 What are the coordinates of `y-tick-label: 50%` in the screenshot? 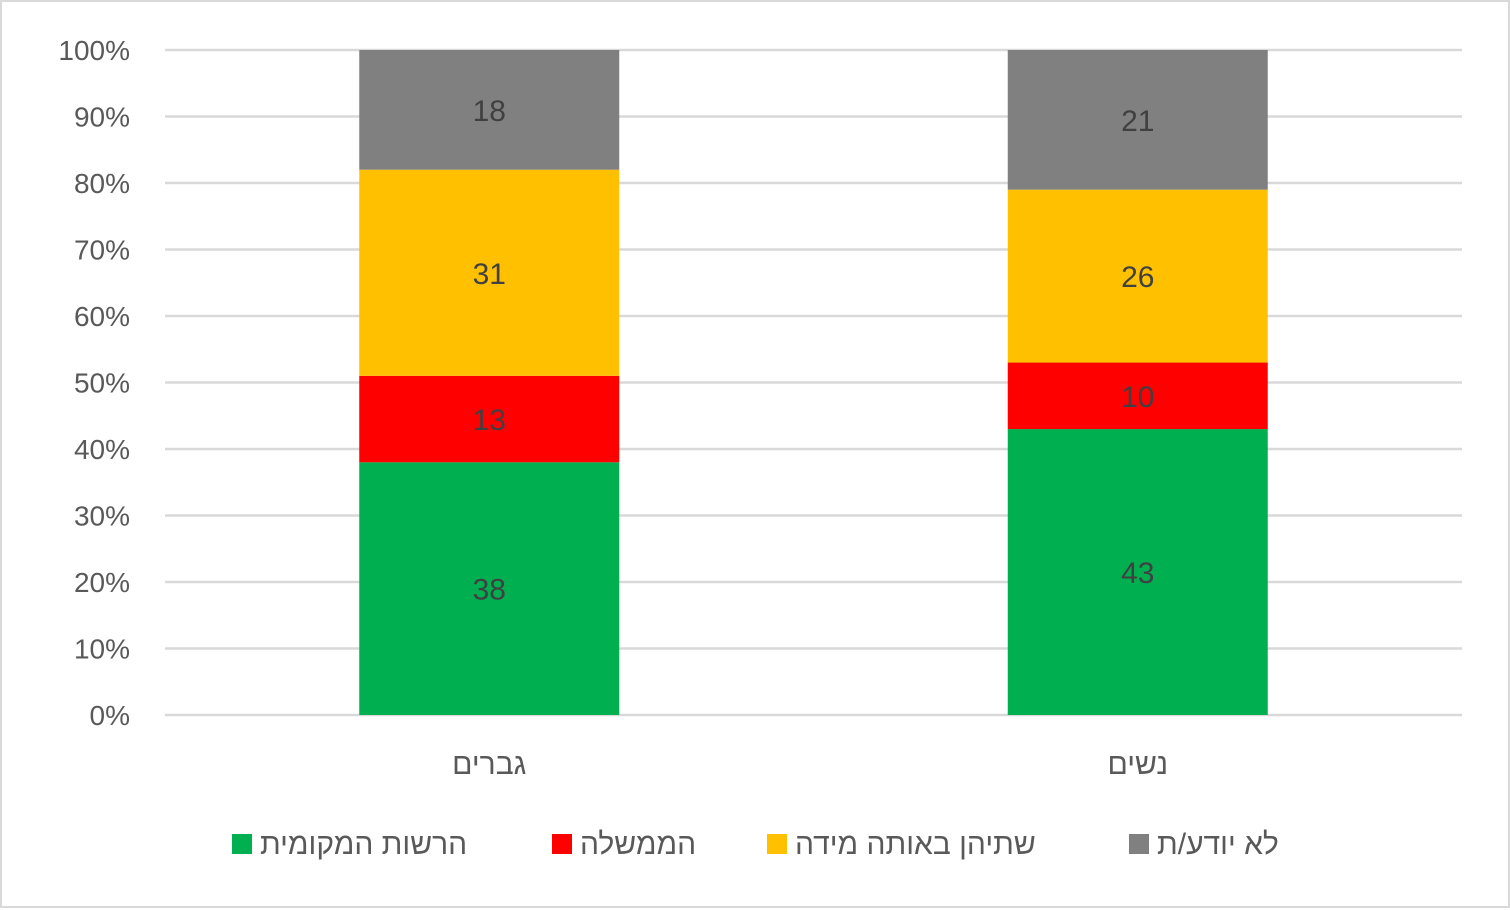 It's located at (102, 383).